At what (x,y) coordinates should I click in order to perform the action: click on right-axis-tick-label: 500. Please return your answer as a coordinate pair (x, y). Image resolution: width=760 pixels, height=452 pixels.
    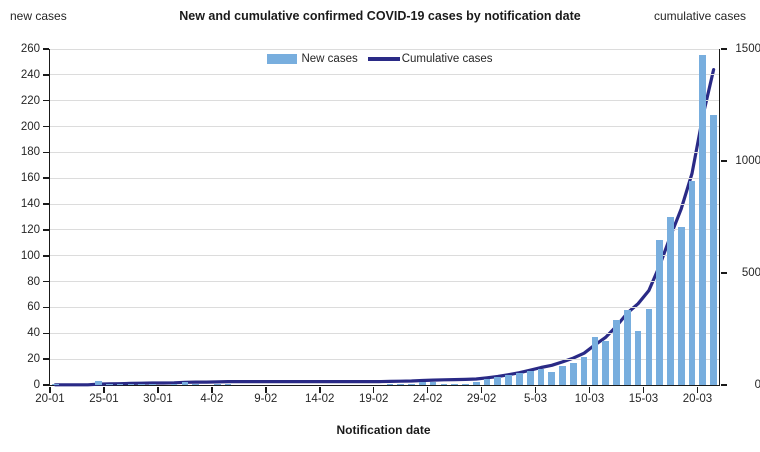
    Looking at the image, I should click on (750, 273).